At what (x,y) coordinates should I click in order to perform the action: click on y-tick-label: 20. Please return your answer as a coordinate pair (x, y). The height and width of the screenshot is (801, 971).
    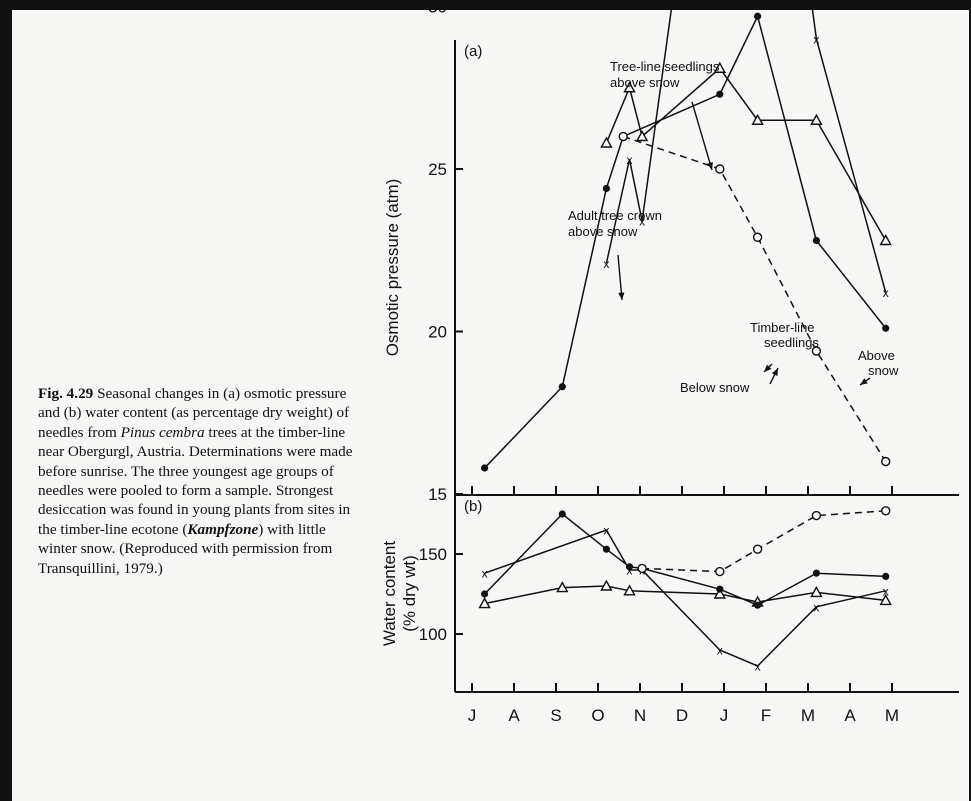
    Looking at the image, I should click on (437, 332).